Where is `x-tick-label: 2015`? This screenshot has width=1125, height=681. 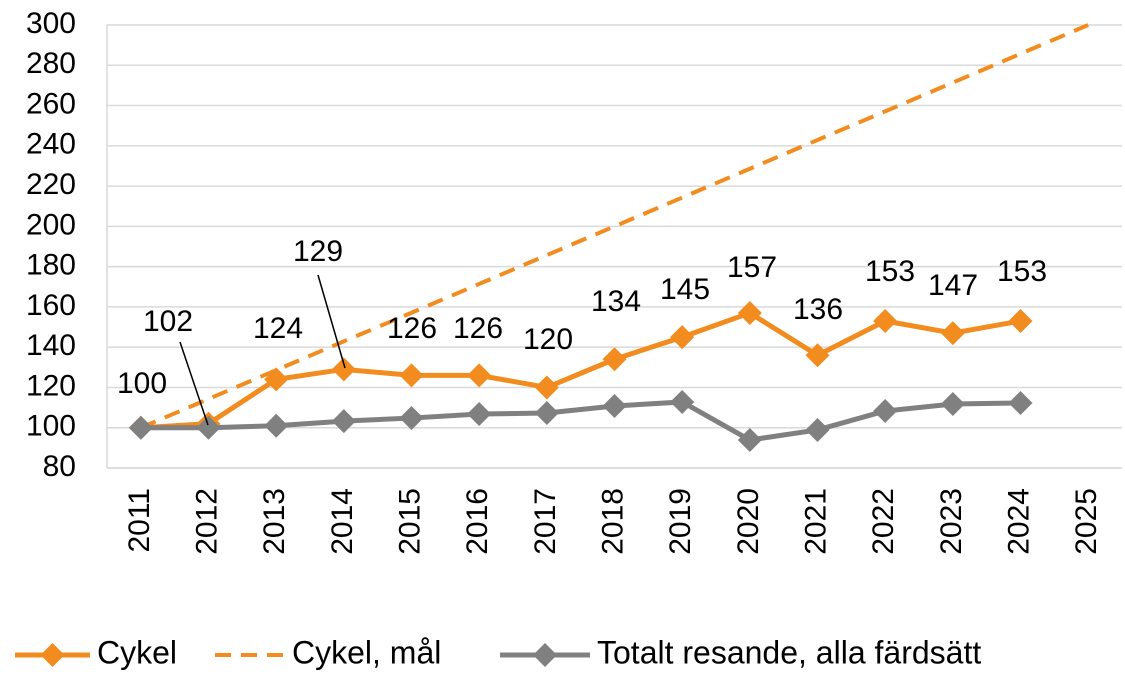
x-tick-label: 2015 is located at coordinates (409, 521).